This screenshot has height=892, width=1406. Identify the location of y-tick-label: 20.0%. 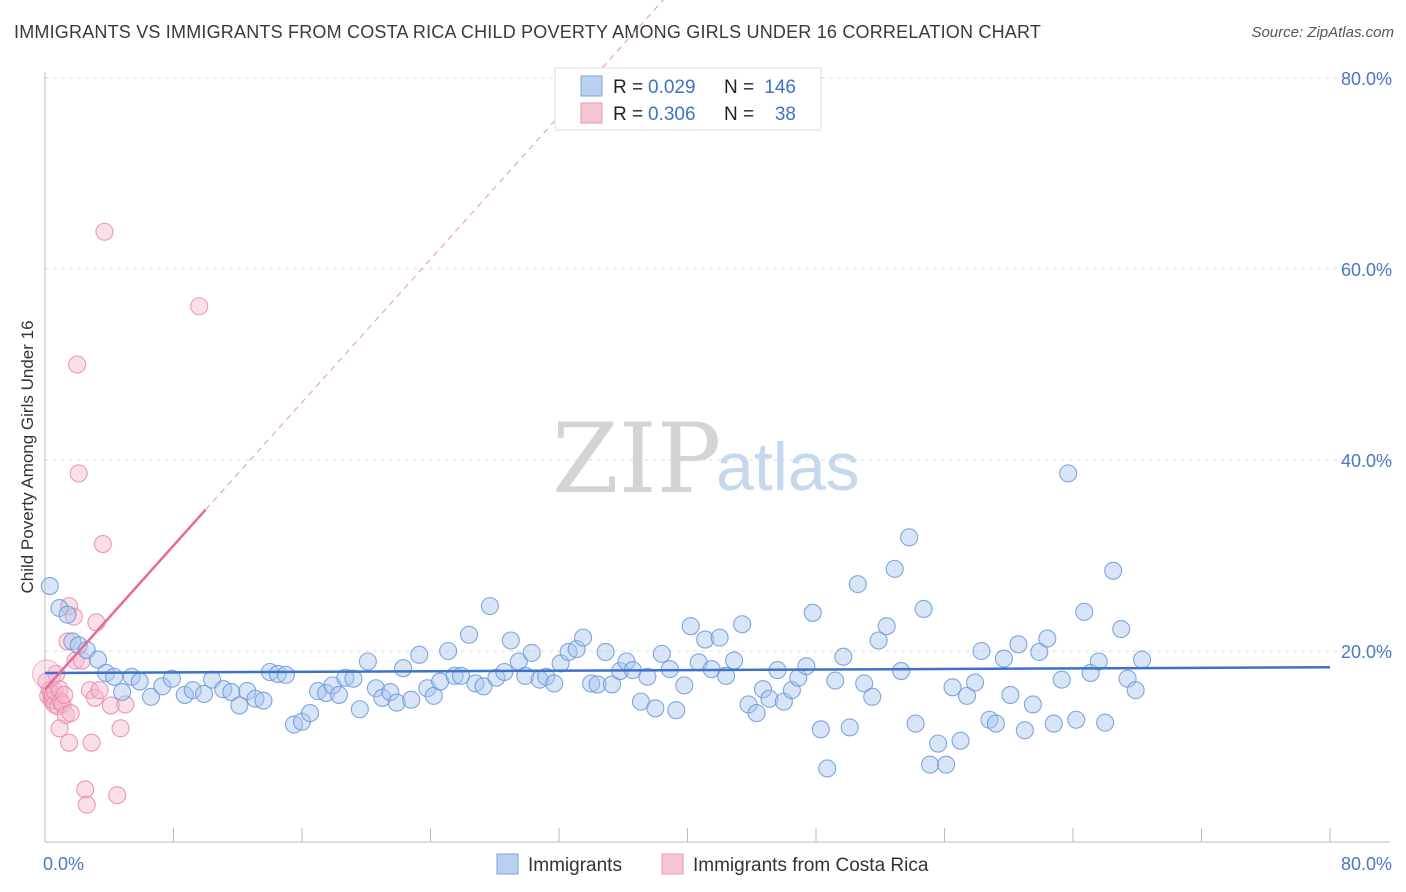
(1366, 652).